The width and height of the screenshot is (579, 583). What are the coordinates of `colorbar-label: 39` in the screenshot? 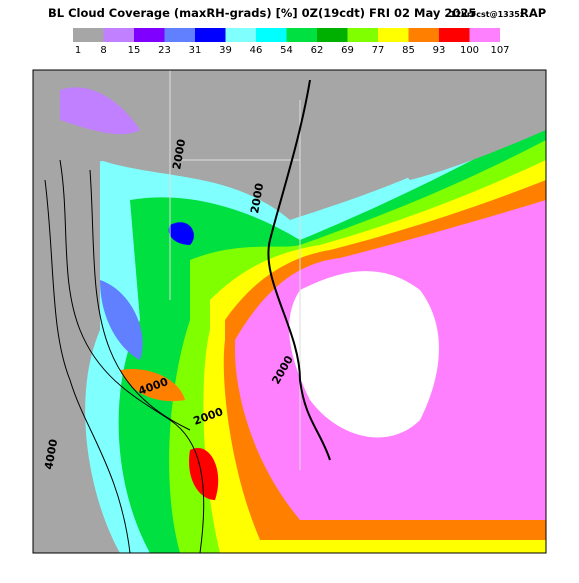 It's located at (225, 50).